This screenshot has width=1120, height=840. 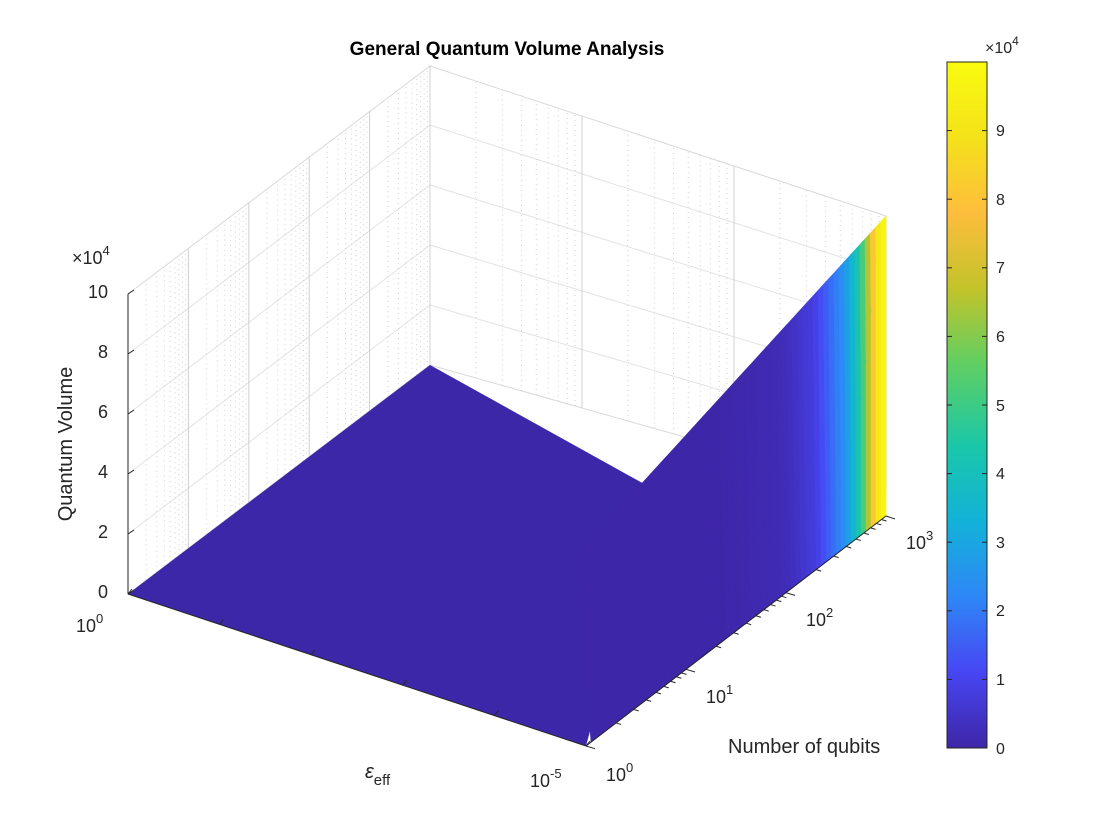 What do you see at coordinates (103, 472) in the screenshot?
I see `z-tick-label: 4` at bounding box center [103, 472].